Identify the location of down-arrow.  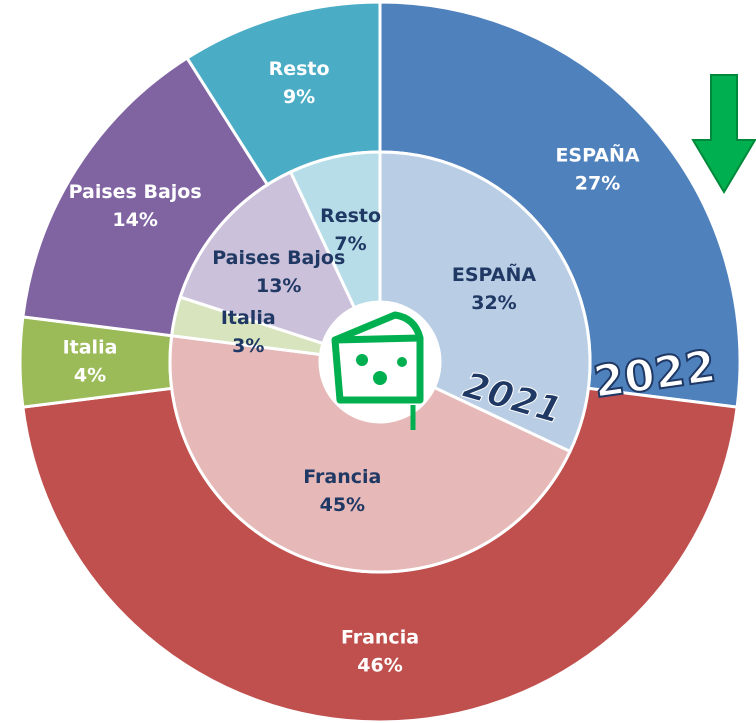
(723, 134).